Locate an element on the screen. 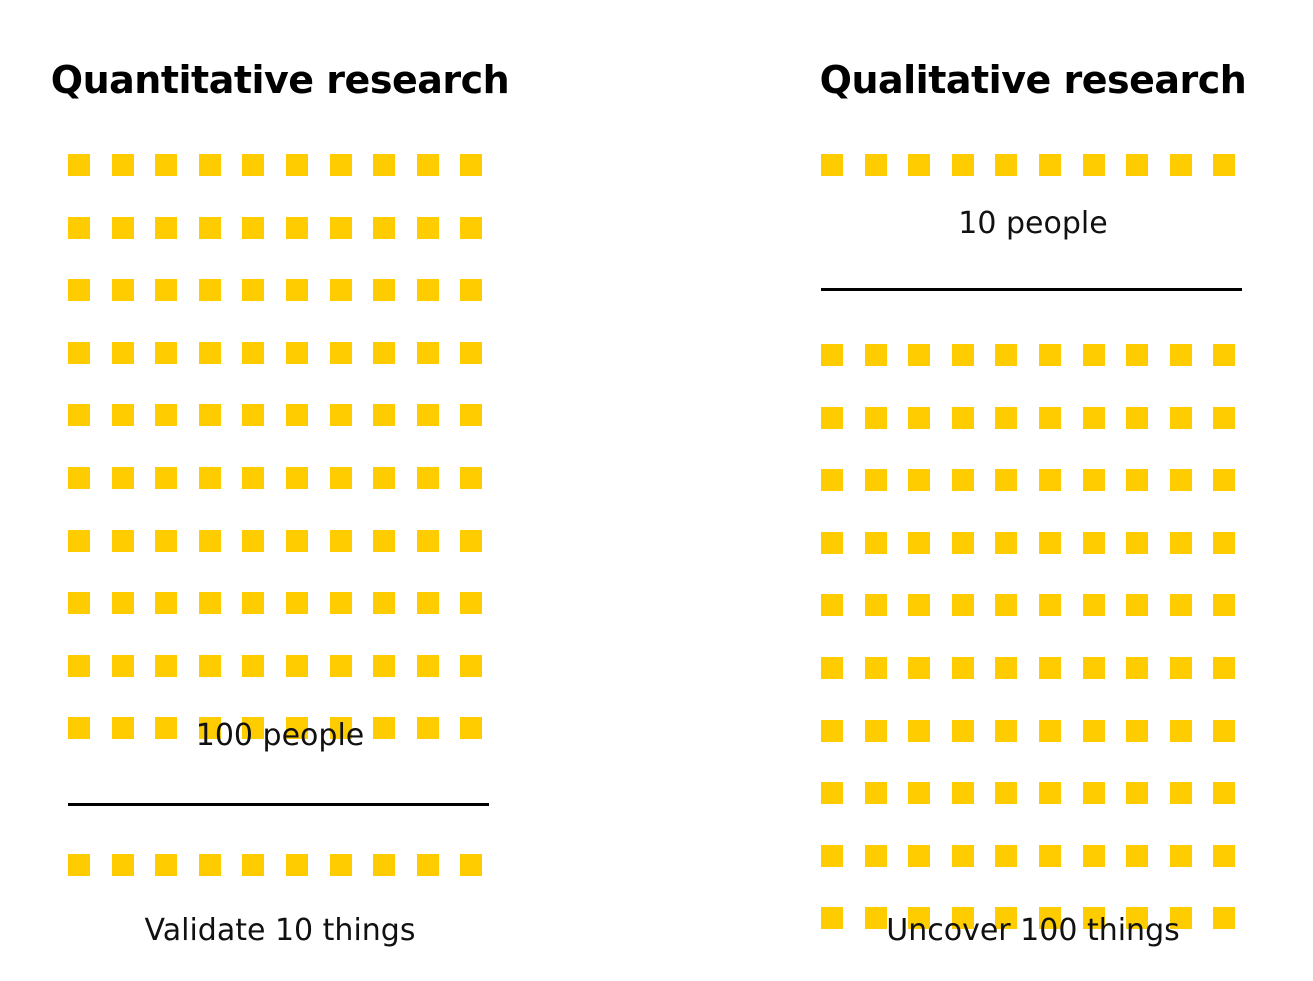 This screenshot has width=1313, height=981. quantitative-divider is located at coordinates (278, 804).